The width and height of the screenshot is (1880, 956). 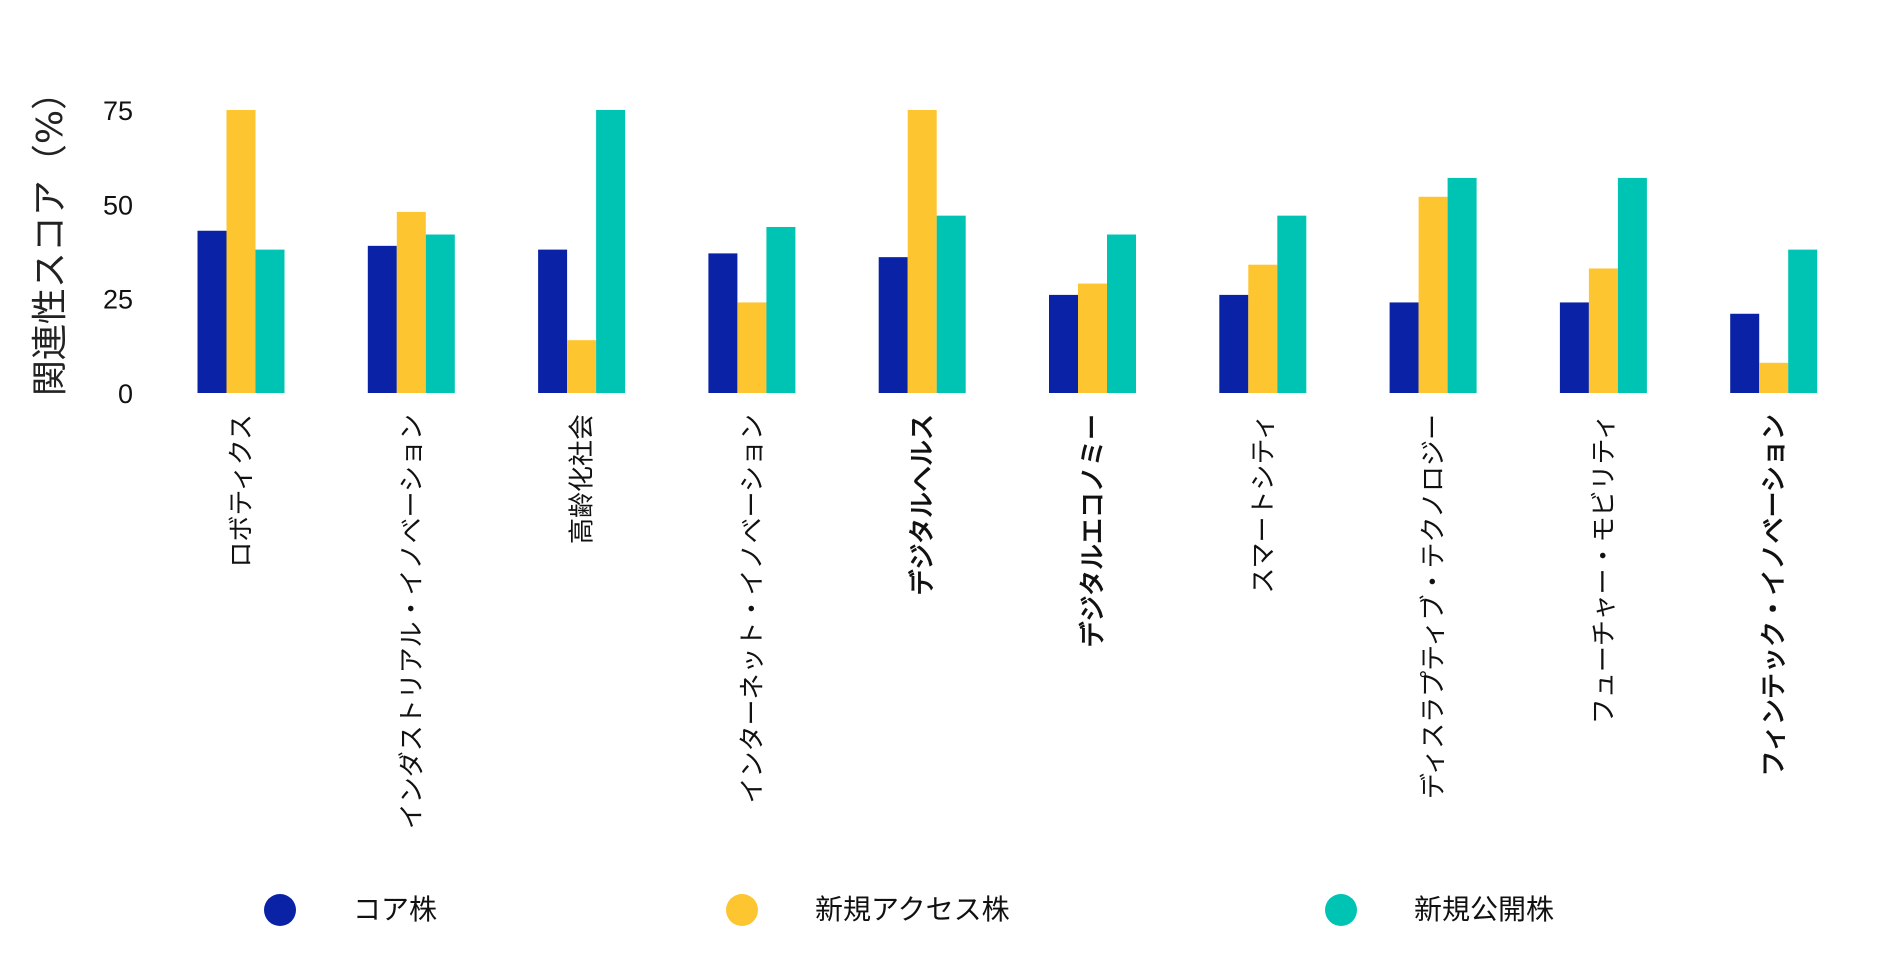 I want to click on category-label: フィンテック・イノベーション, so click(x=1775, y=595).